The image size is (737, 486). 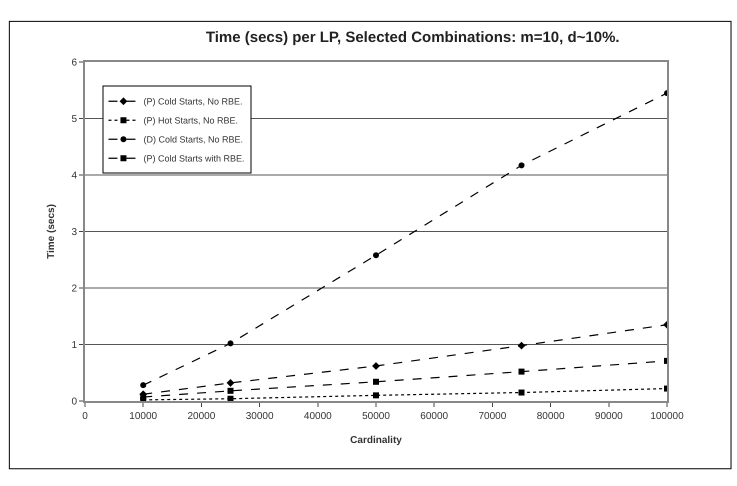 What do you see at coordinates (85, 416) in the screenshot?
I see `x-tick-label: 0` at bounding box center [85, 416].